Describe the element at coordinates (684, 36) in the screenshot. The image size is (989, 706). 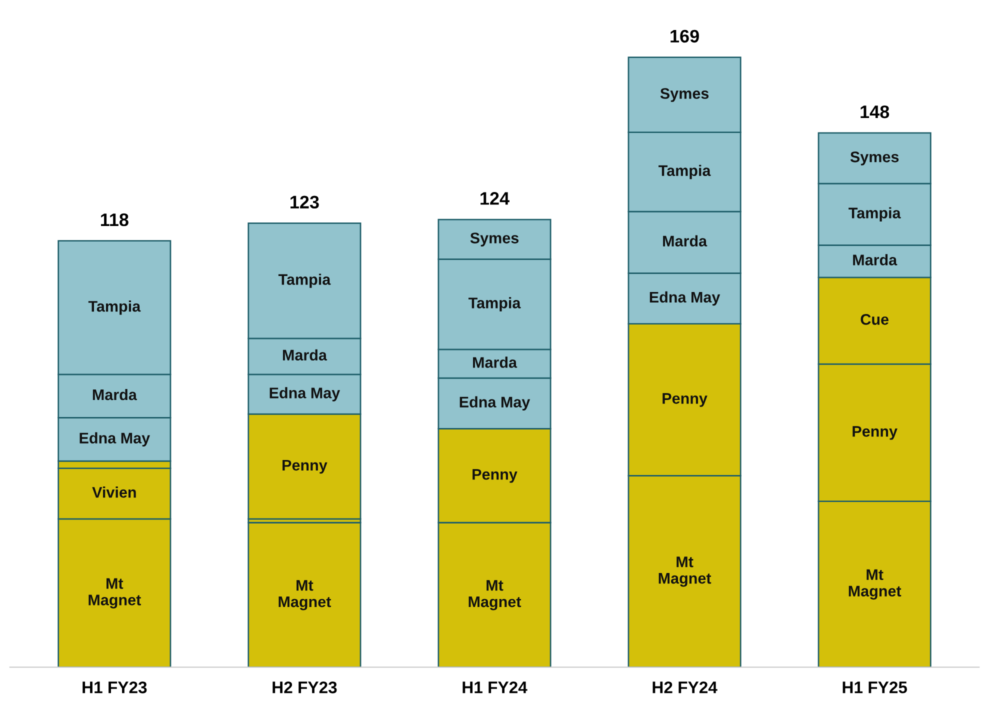
I see `annotation: 169` at that location.